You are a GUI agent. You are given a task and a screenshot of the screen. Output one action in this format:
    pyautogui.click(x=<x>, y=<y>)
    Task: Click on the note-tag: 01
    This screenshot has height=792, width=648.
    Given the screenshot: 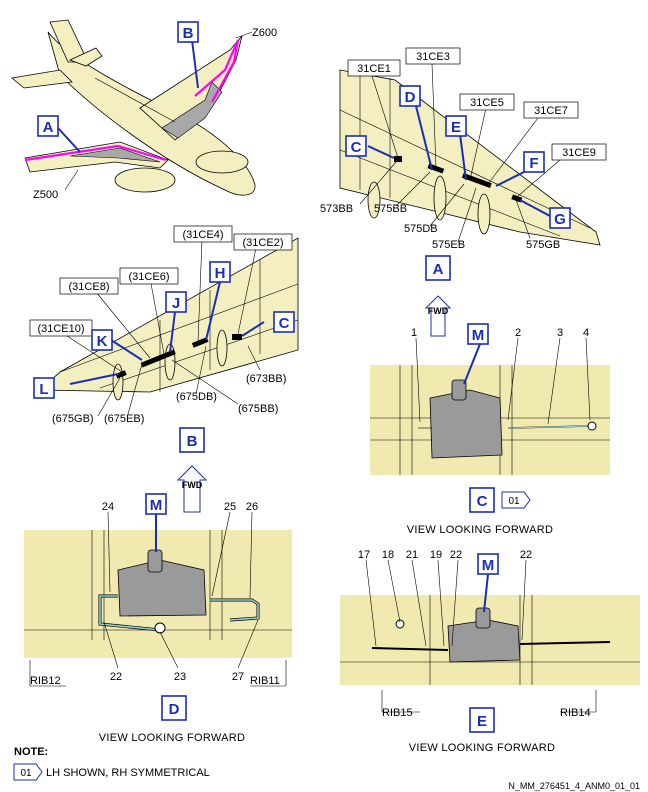 What is the action you would take?
    pyautogui.click(x=26, y=773)
    